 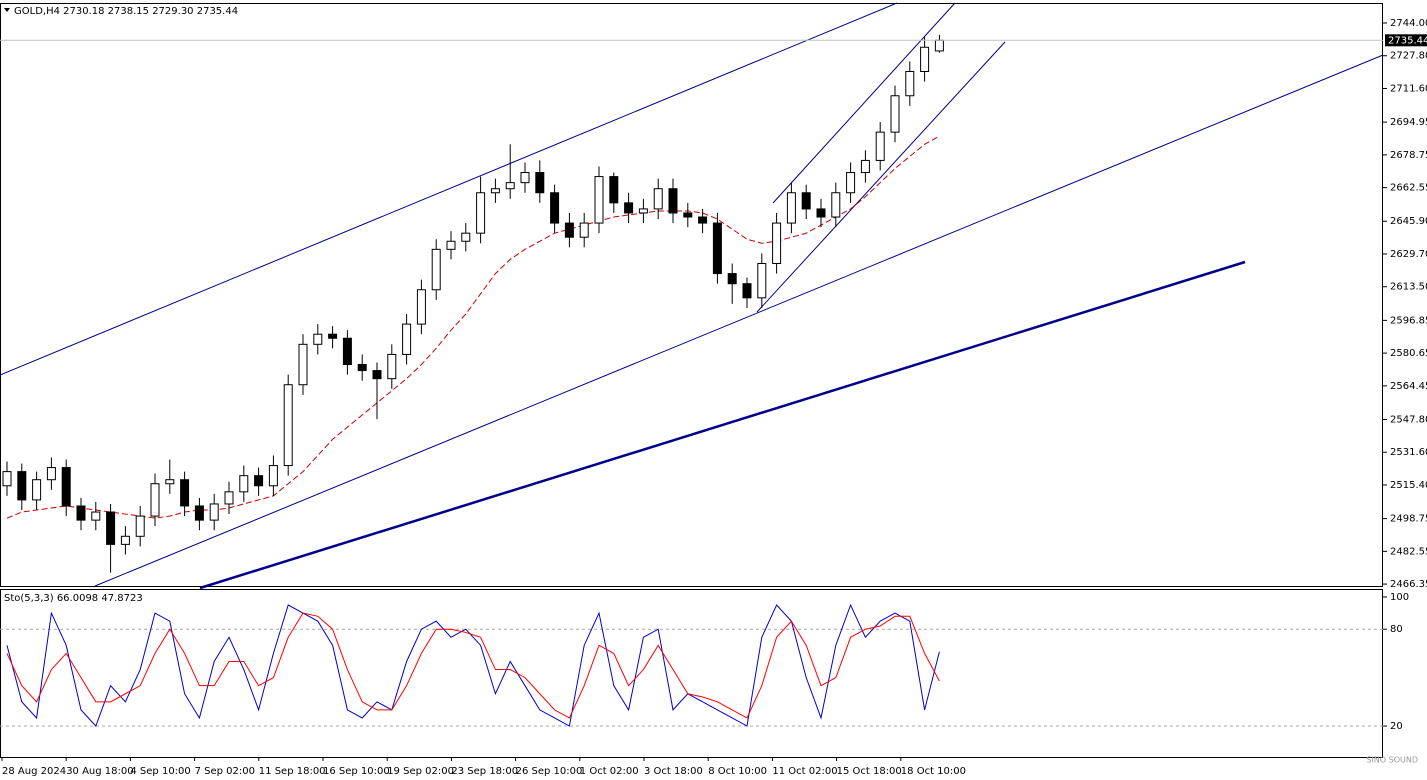 I want to click on x-tick-label: 7 Sep 02:00, so click(x=225, y=771).